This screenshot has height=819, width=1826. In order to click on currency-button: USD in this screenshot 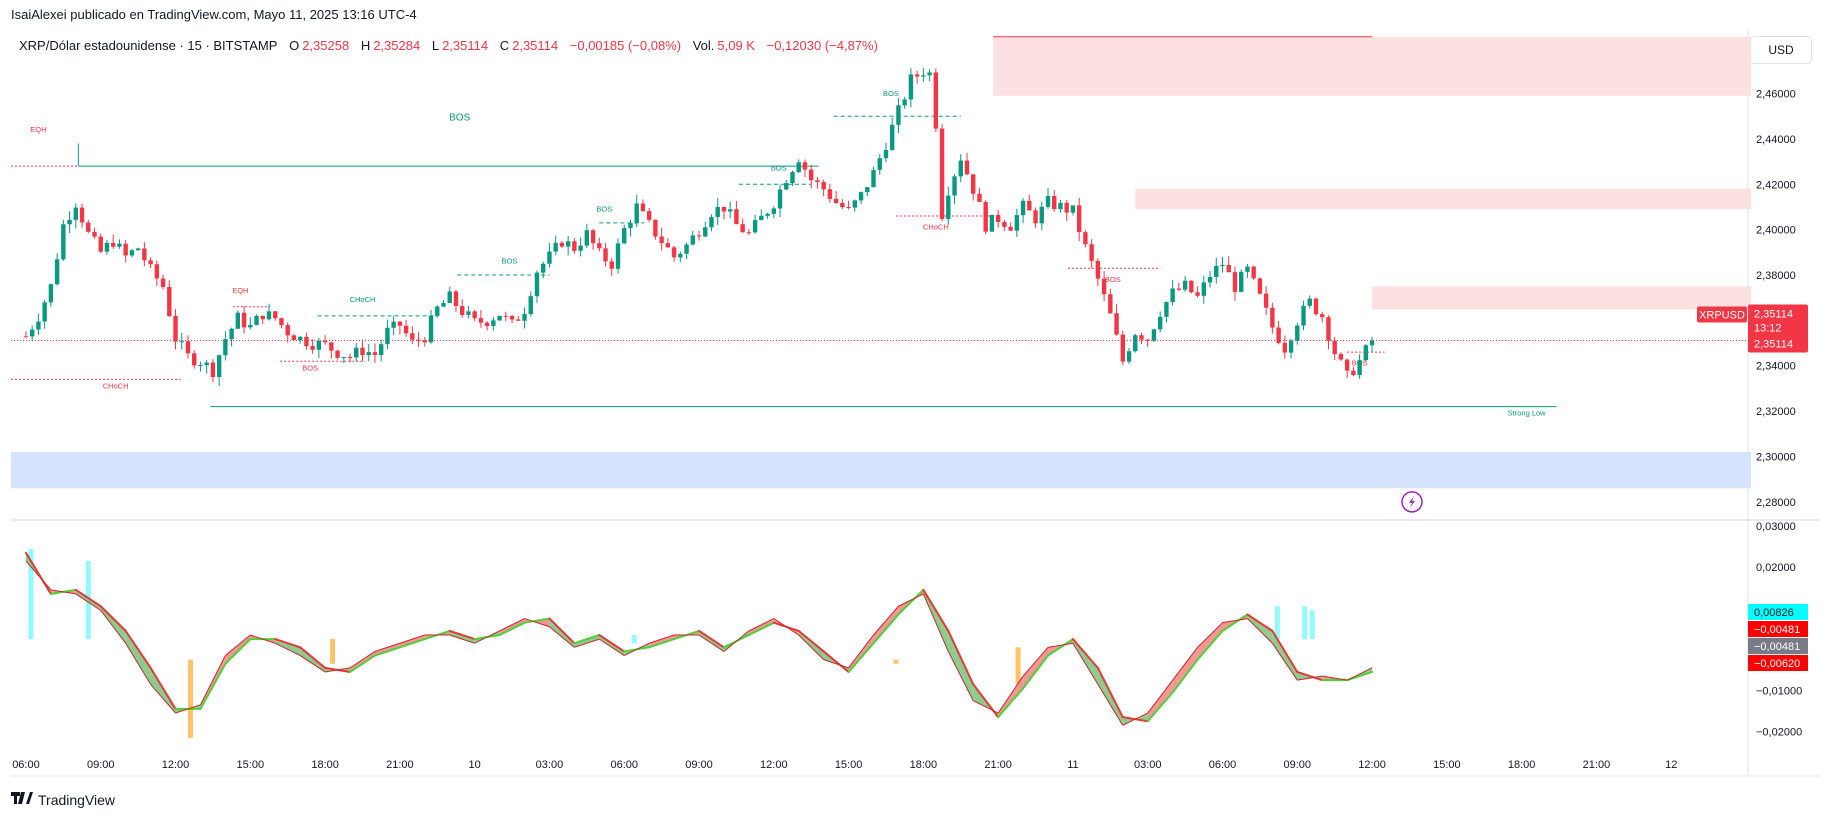, I will do `click(1781, 50)`.